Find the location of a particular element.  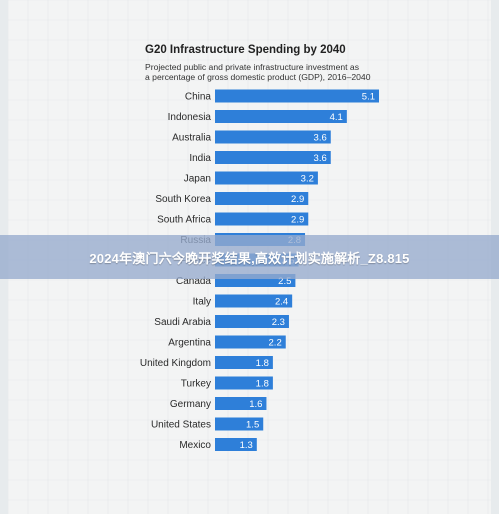

category-label: Canada is located at coordinates (193, 281).